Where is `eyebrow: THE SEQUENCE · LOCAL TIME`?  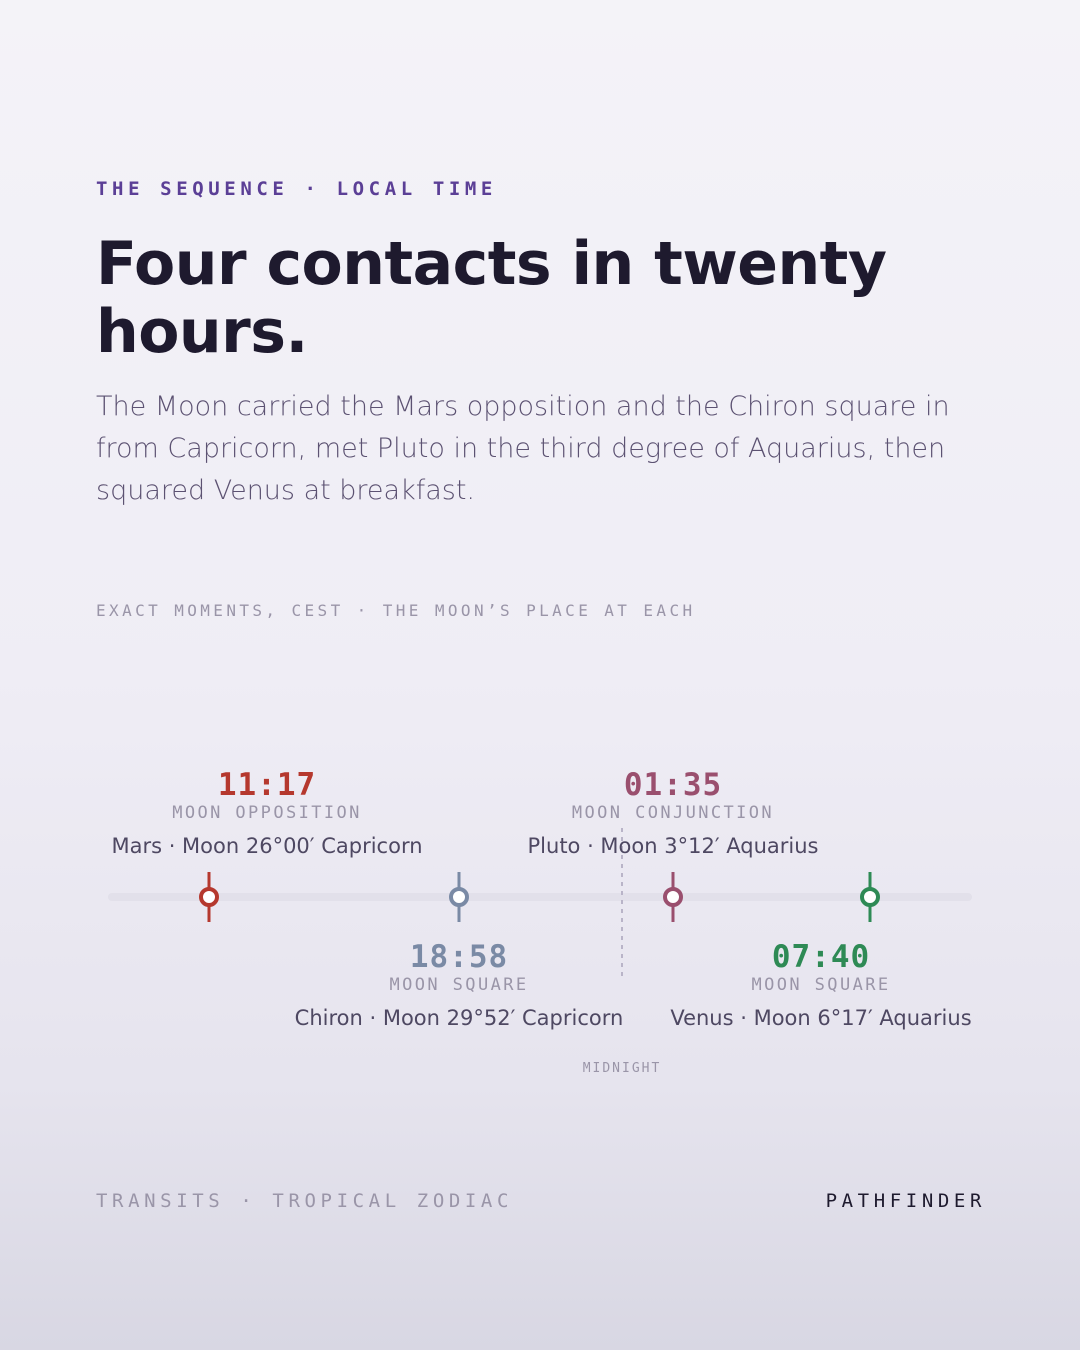 eyebrow: THE SEQUENCE · LOCAL TIME is located at coordinates (296, 189).